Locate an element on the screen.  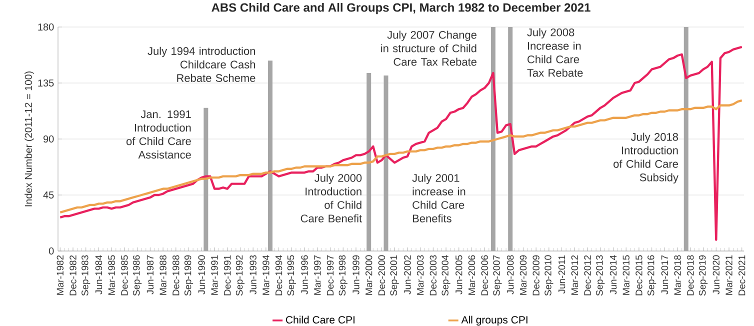
annotation: July 2008 Increase in Child Care Tax Rebate is located at coordinates (555, 52).